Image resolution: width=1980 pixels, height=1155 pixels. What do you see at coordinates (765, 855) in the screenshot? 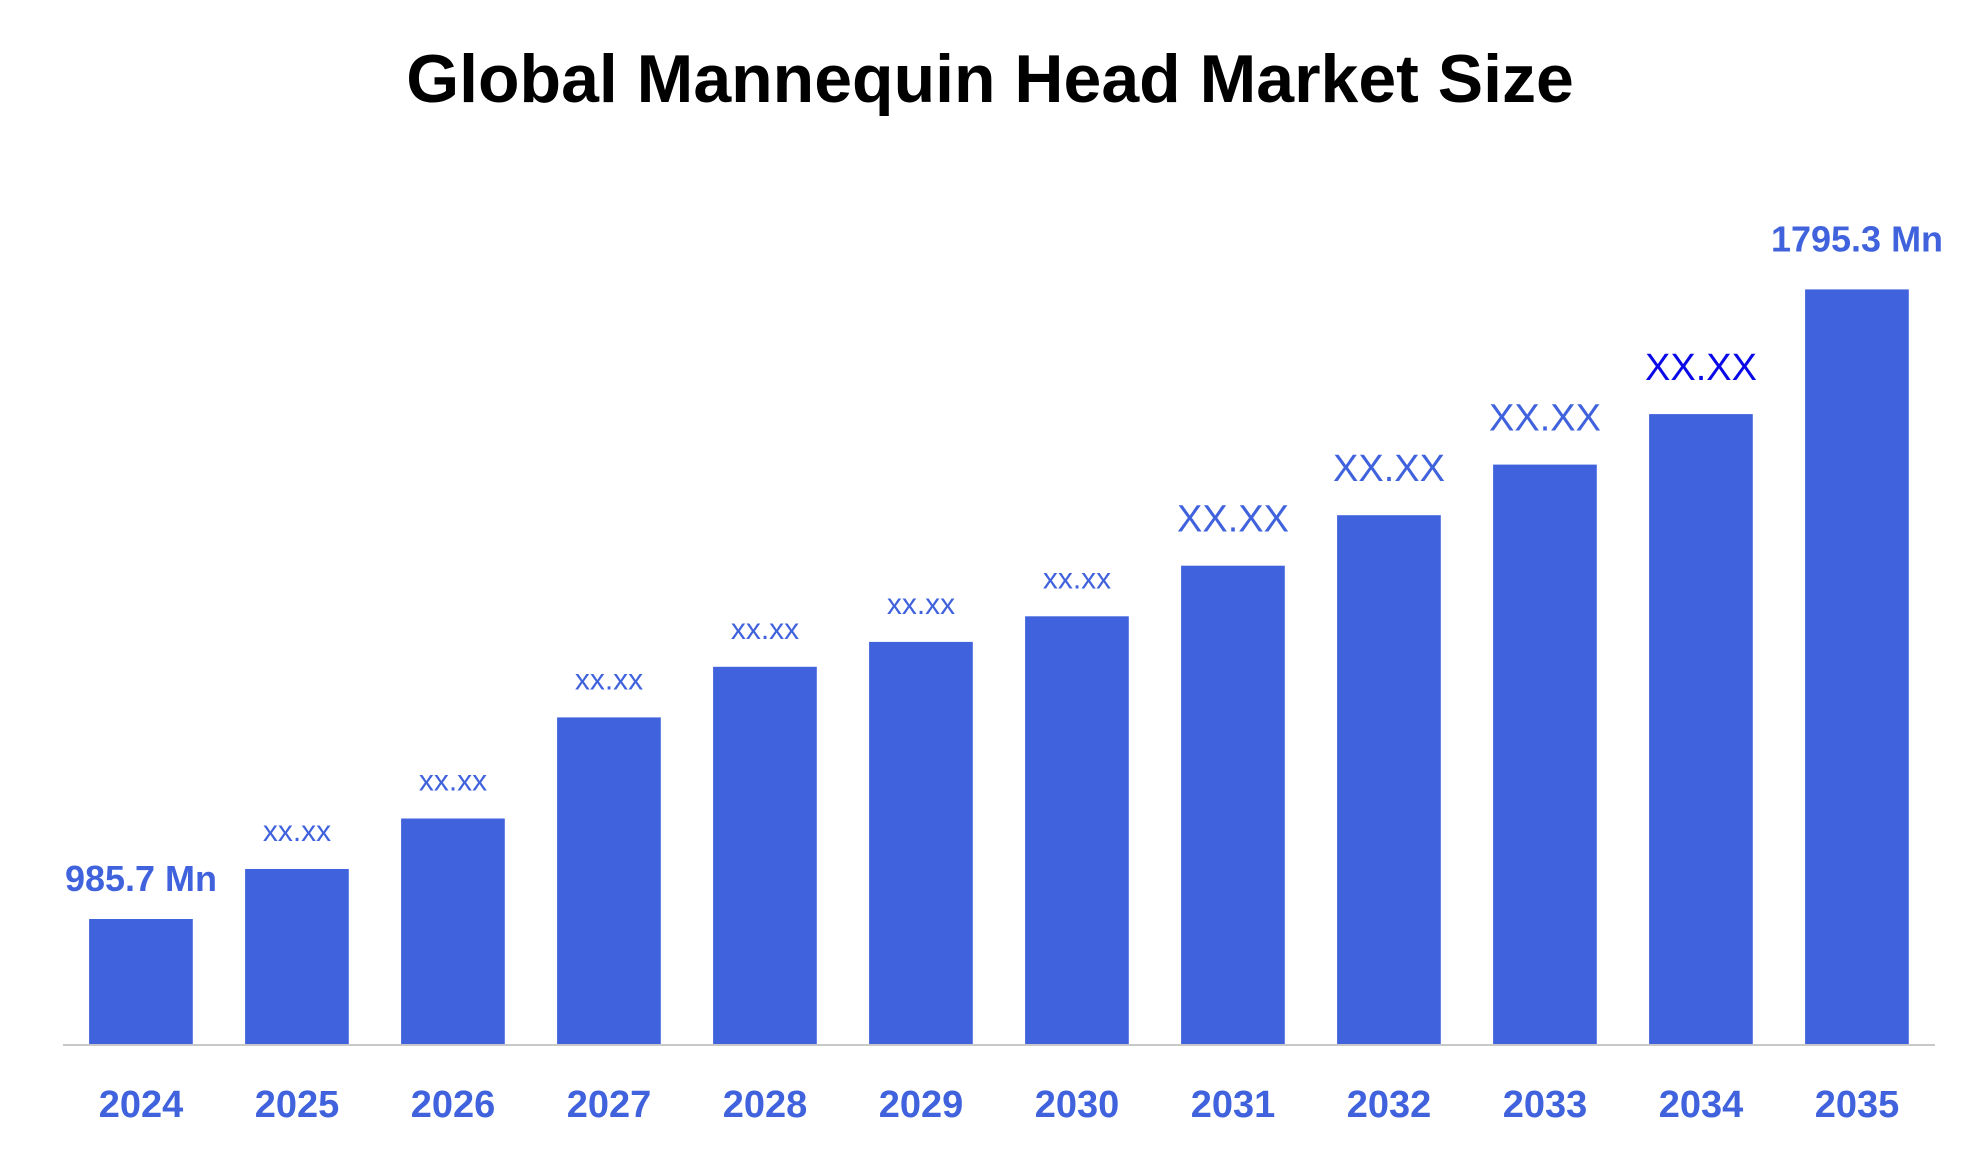
I see `bar-2028` at bounding box center [765, 855].